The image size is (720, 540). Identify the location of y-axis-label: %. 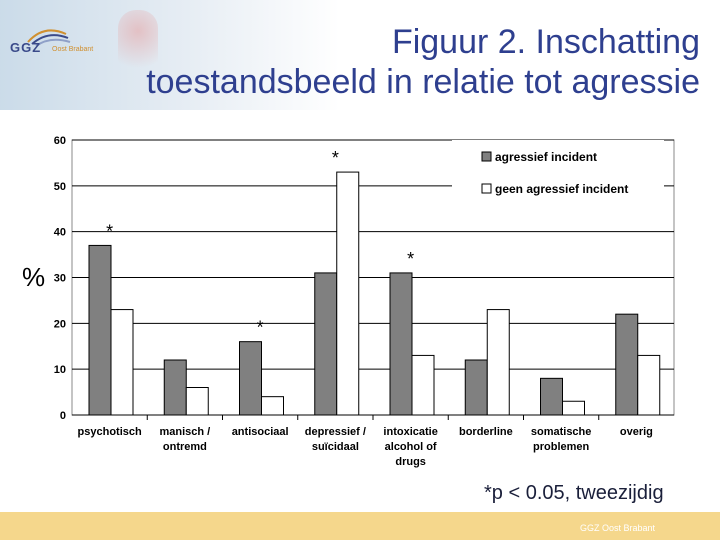
(34, 277).